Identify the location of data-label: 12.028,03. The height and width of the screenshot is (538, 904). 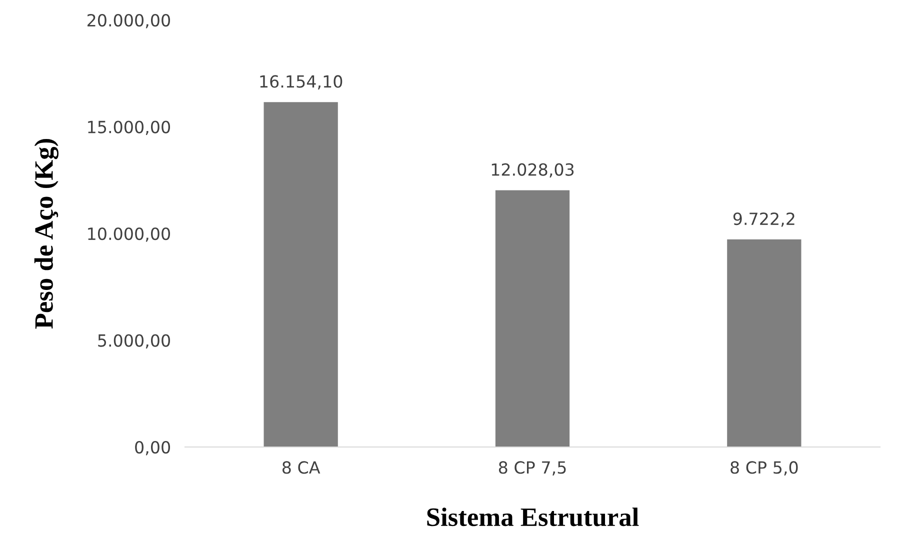
(533, 170).